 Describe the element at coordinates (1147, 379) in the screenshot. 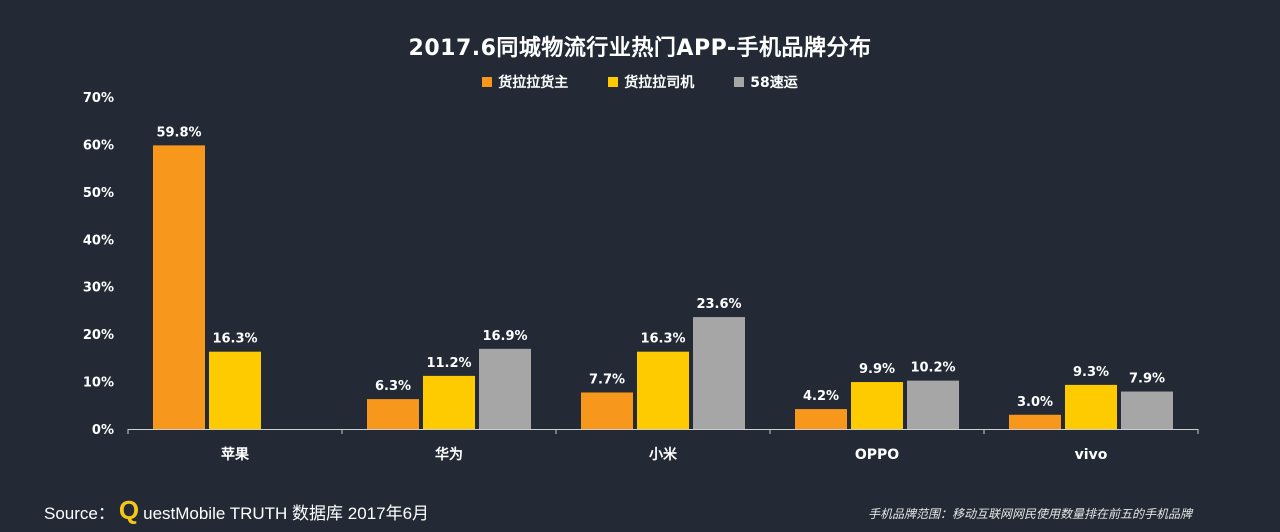

I see `data-label: 7.9%` at that location.